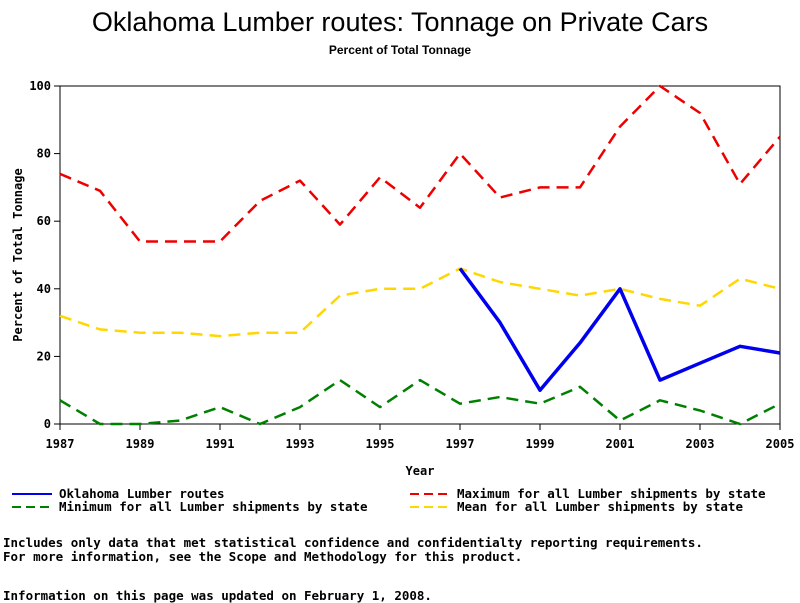  Describe the element at coordinates (44, 154) in the screenshot. I see `y-tick-label: 80` at that location.